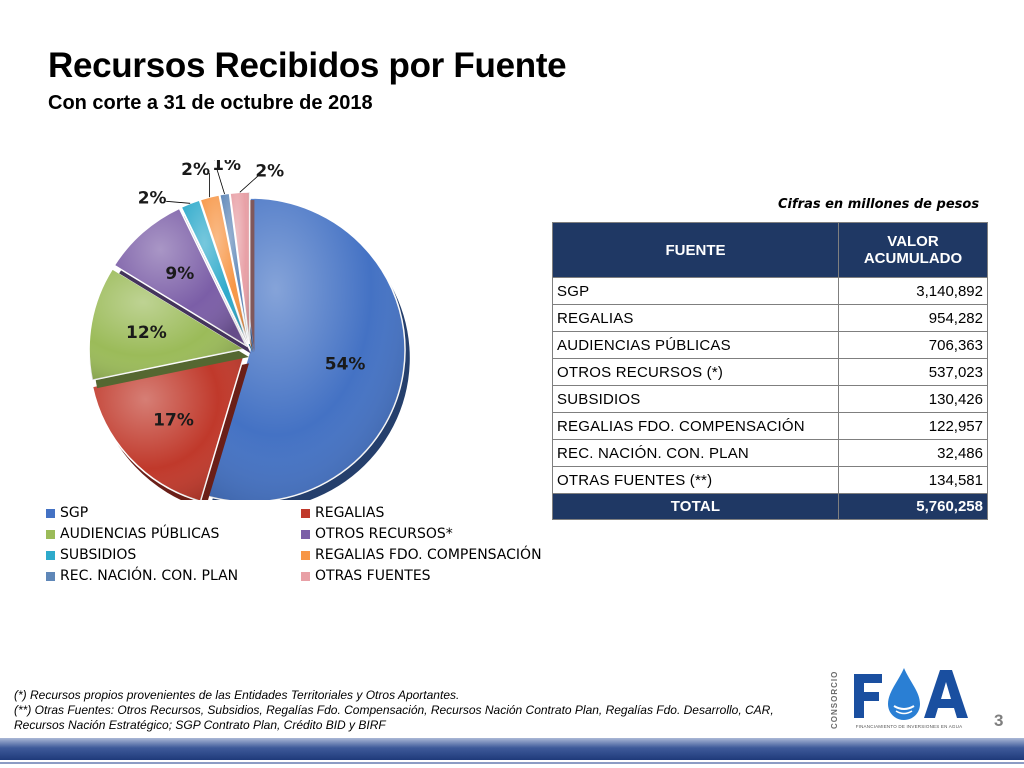 The width and height of the screenshot is (1024, 768). What do you see at coordinates (913, 506) in the screenshot?
I see `total-value: 5,760,258` at bounding box center [913, 506].